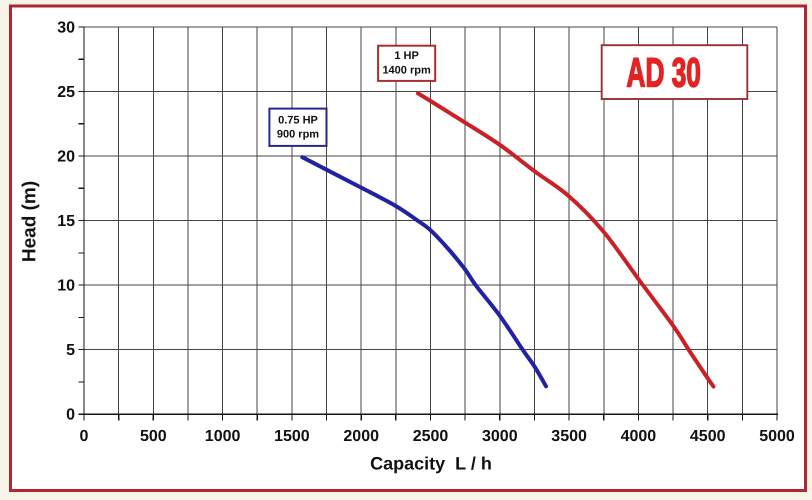 This screenshot has width=812, height=500. What do you see at coordinates (431, 436) in the screenshot?
I see `svg-text: 2500` at bounding box center [431, 436].